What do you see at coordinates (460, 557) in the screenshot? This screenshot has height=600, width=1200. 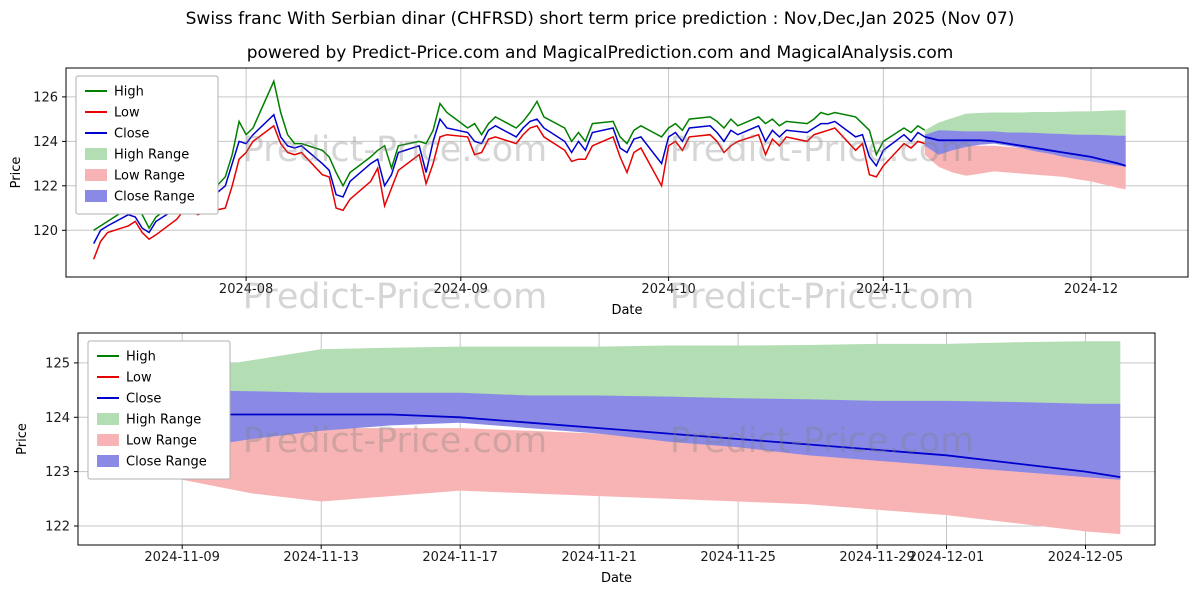 I see `x-tick-label: 2024-11-17` at bounding box center [460, 557].